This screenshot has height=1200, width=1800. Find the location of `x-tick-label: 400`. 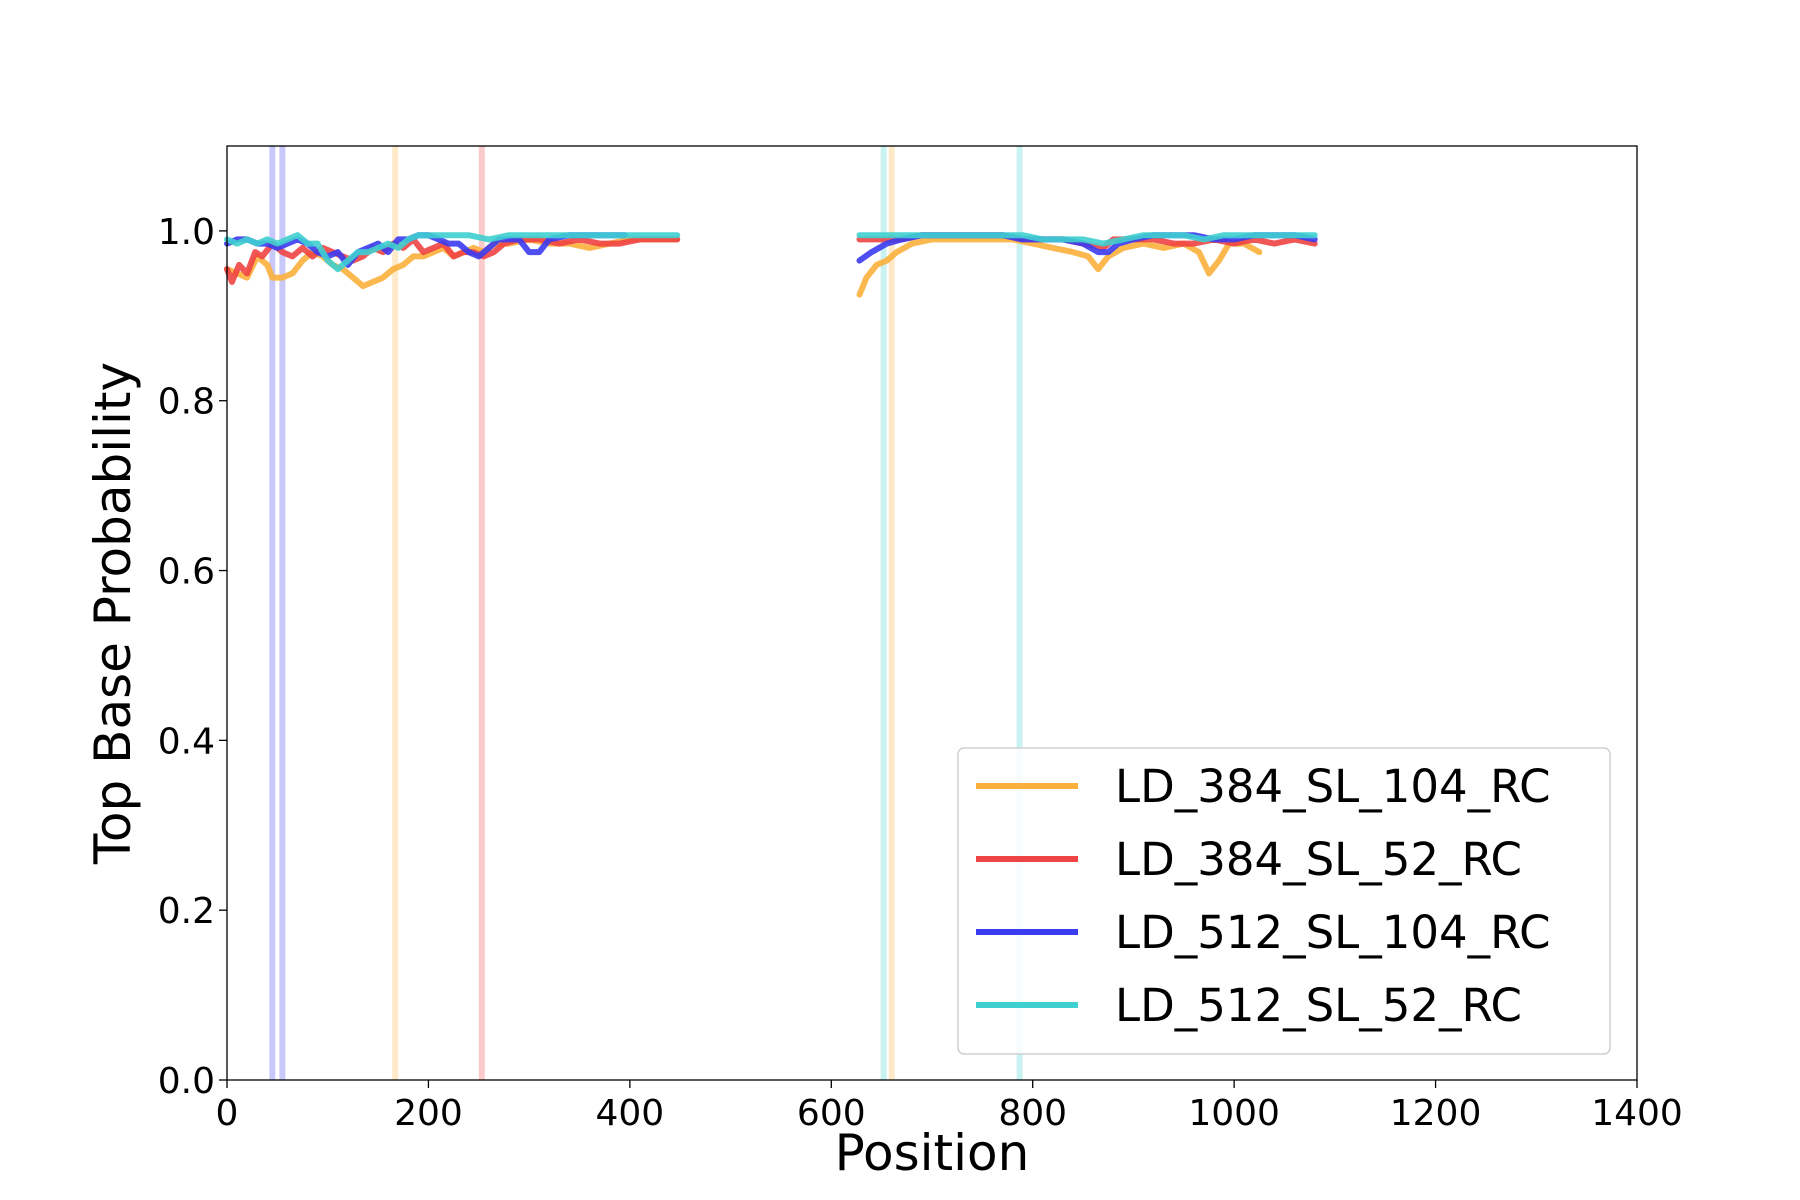

x-tick-label: 400 is located at coordinates (629, 1113).